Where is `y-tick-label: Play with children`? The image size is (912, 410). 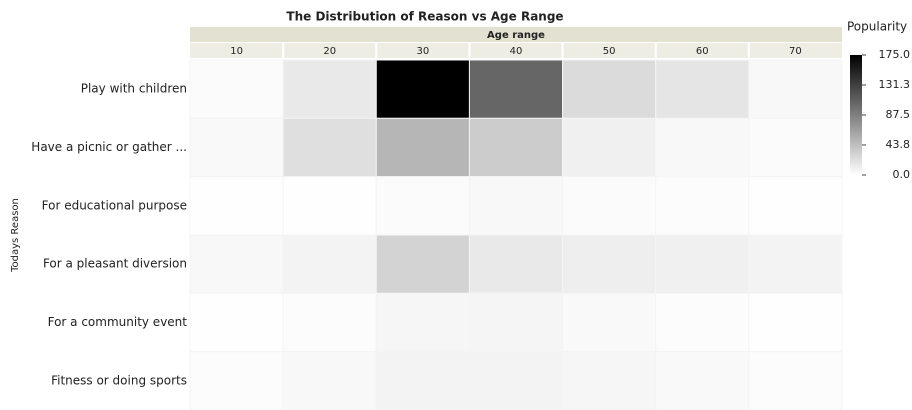
y-tick-label: Play with children is located at coordinates (134, 89).